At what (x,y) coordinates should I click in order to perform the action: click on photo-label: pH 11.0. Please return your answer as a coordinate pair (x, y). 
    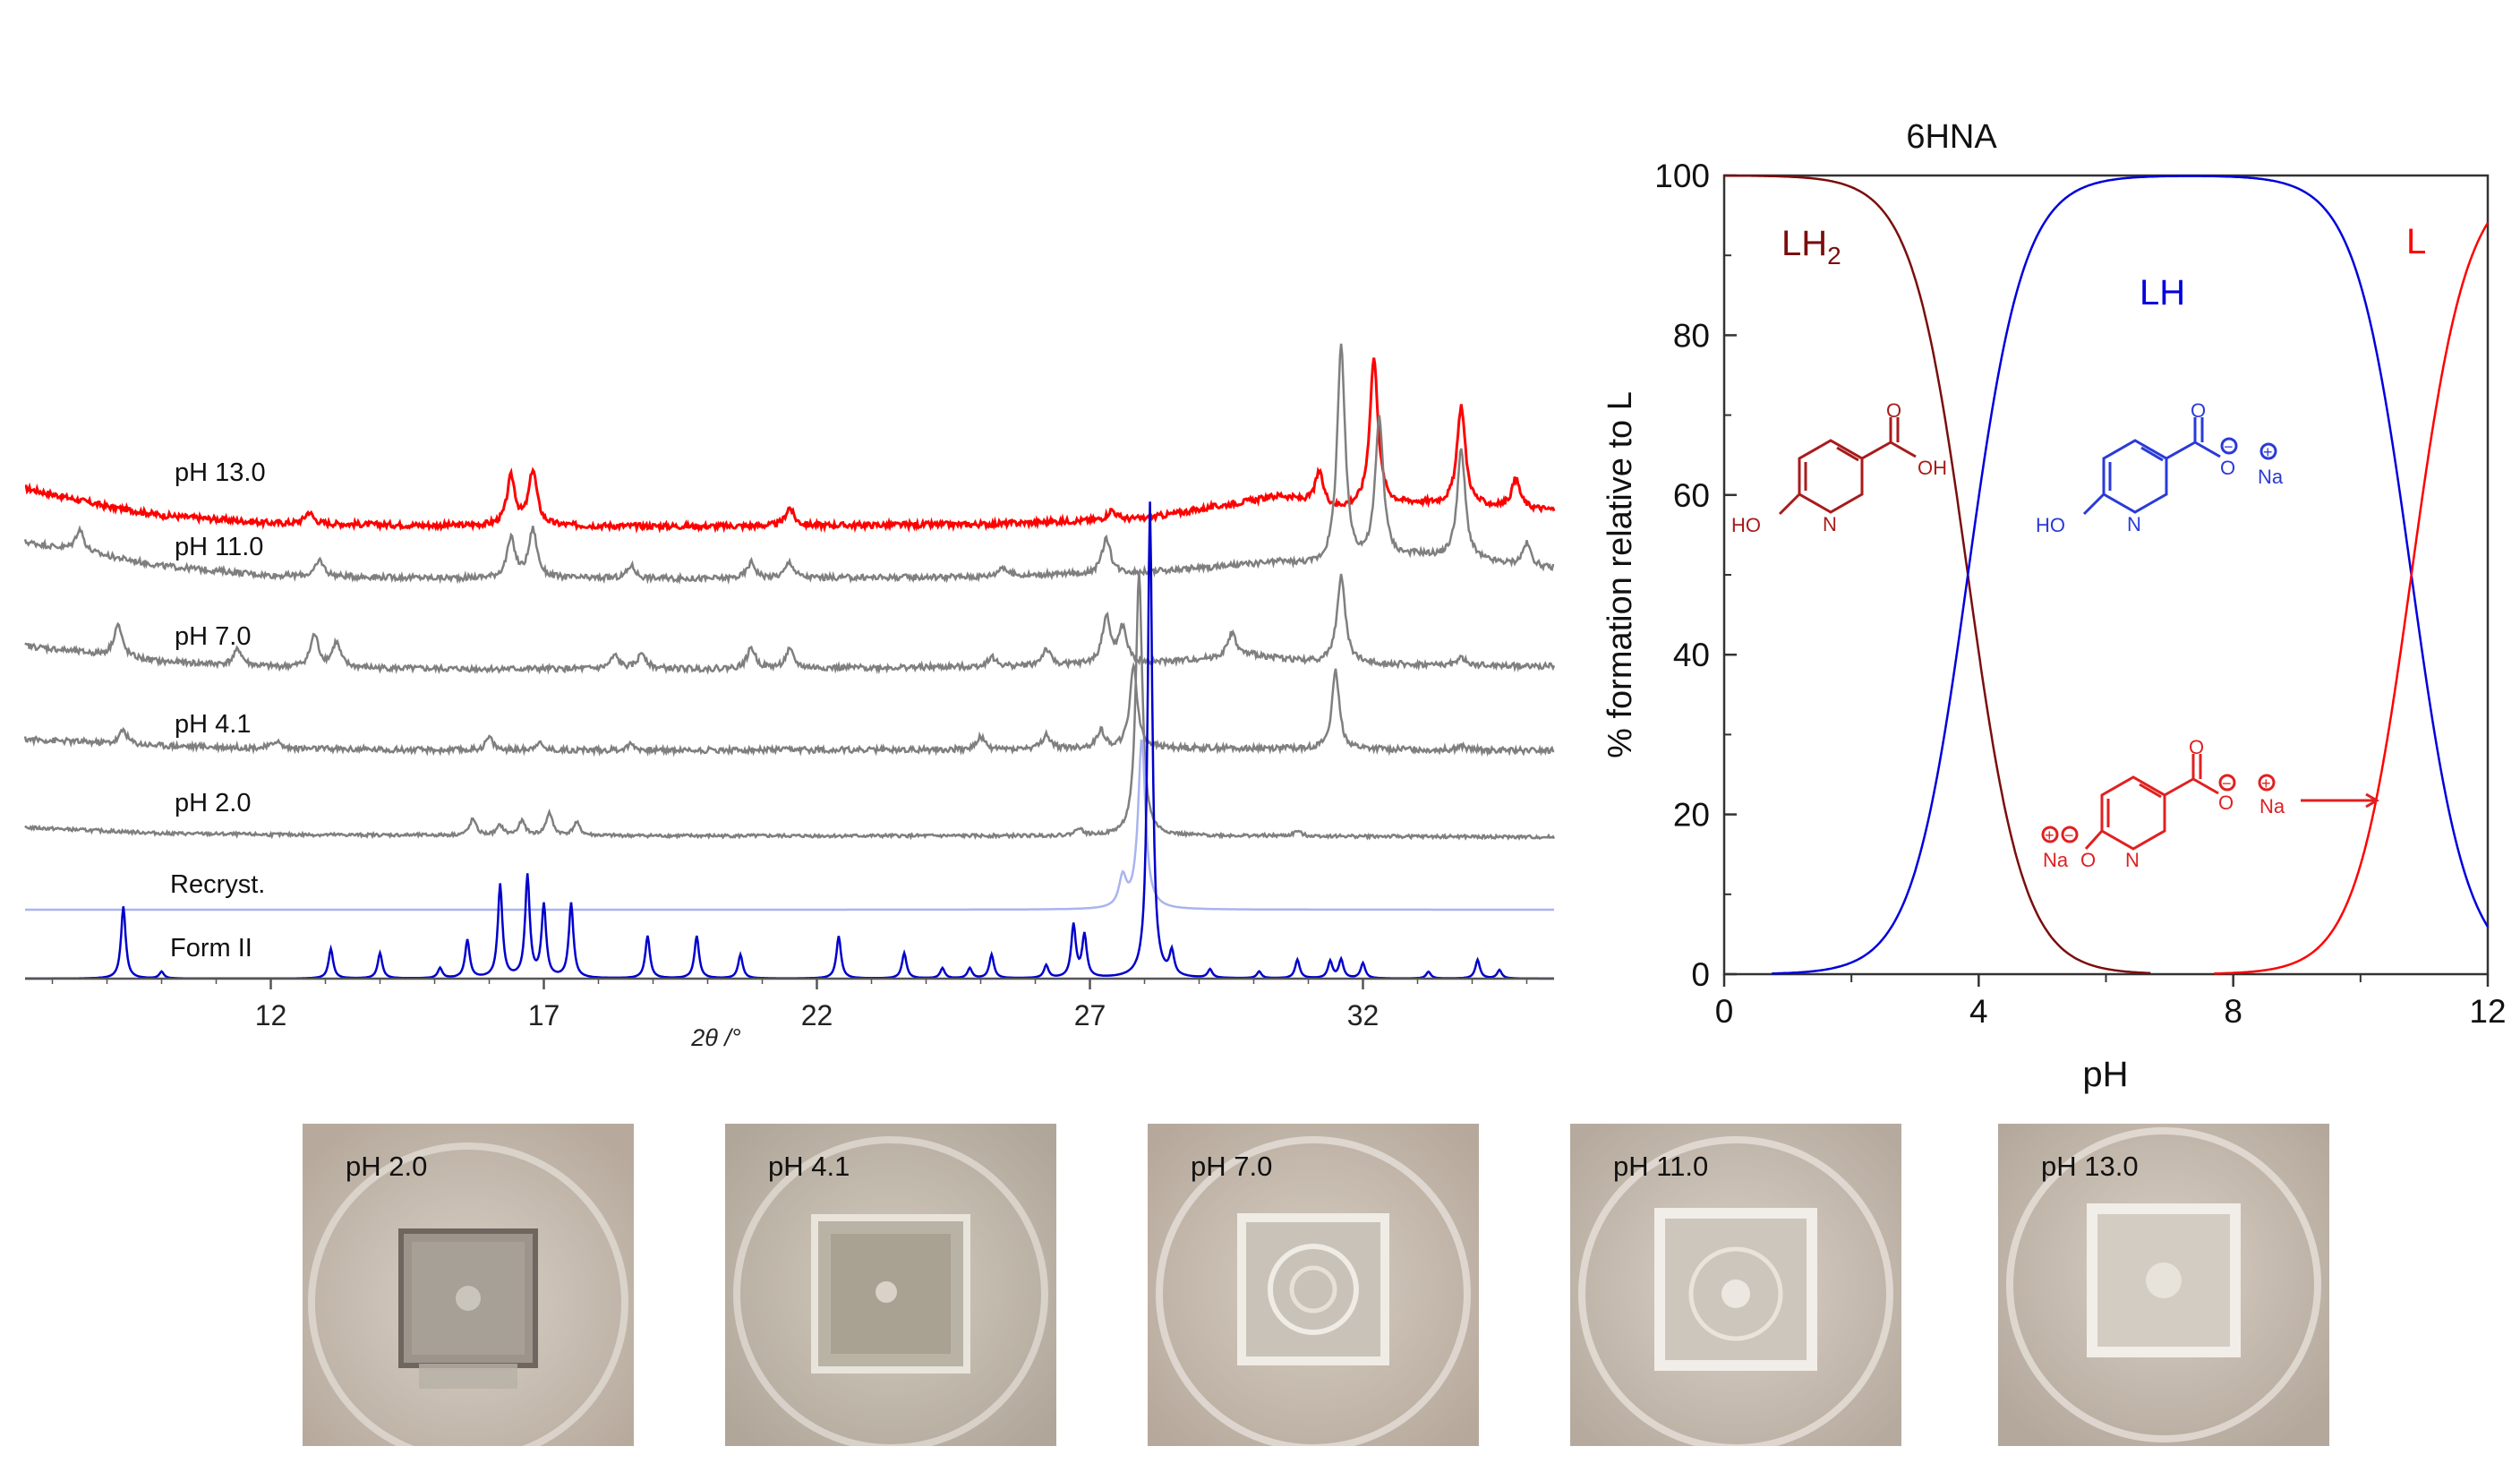
    Looking at the image, I should click on (1661, 1166).